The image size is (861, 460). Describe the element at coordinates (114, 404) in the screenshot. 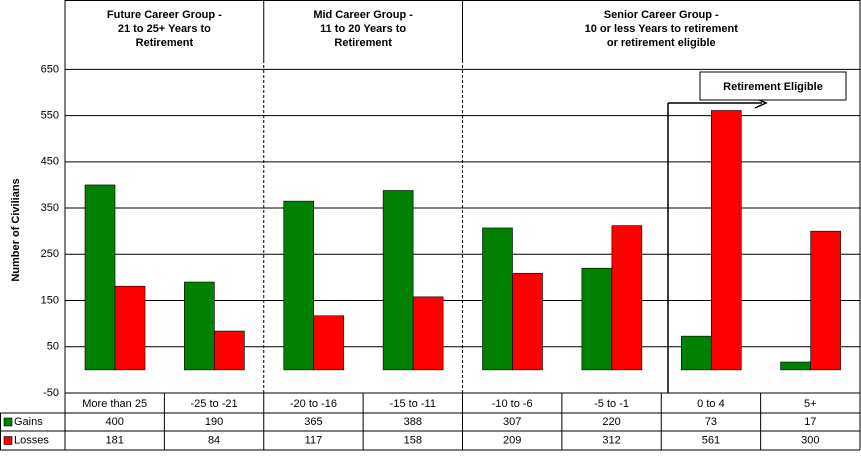

I see `x-tick-label: More than 25` at that location.